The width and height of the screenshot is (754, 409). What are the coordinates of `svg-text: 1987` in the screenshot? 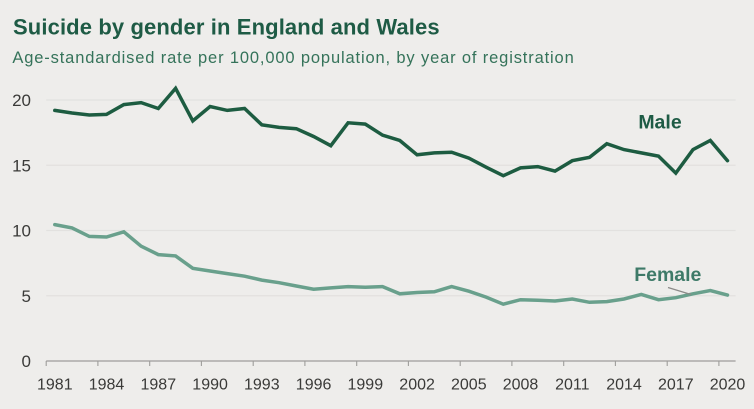 It's located at (159, 384).